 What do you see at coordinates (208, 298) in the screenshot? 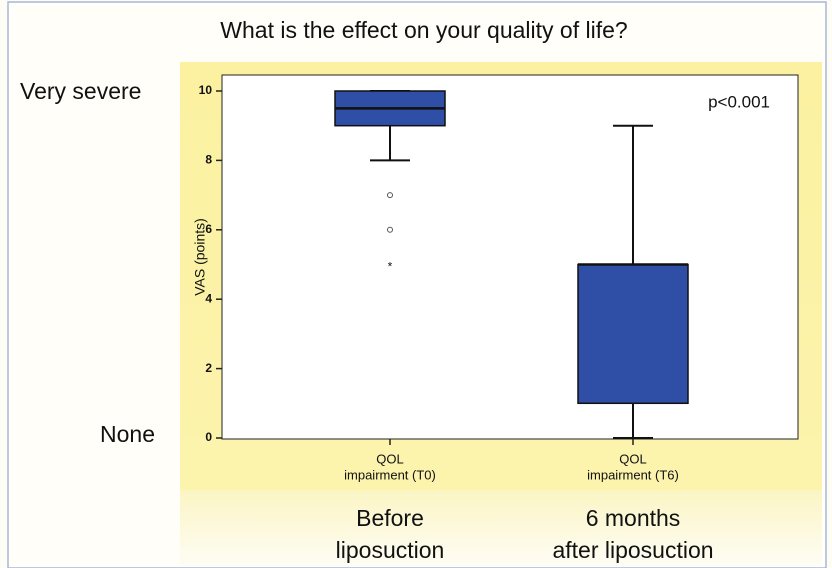
I see `y-tick-label: 4` at bounding box center [208, 298].